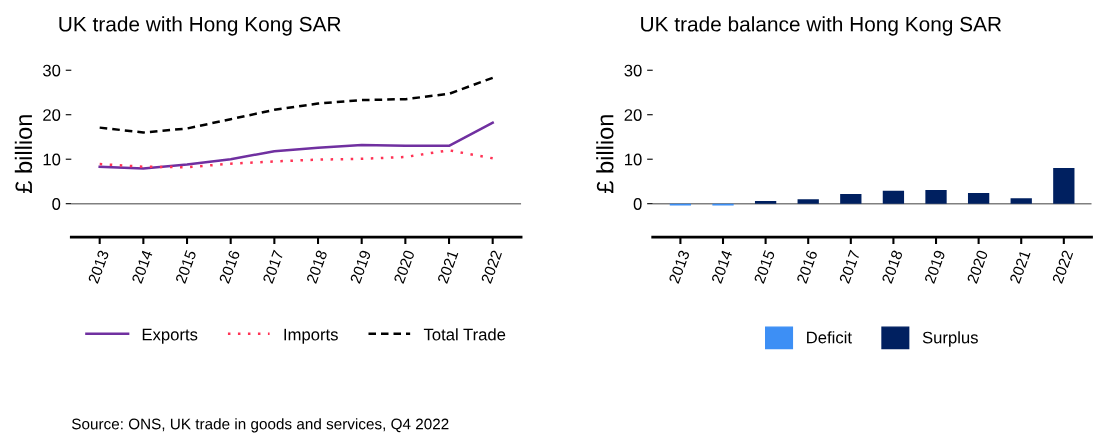 The height and width of the screenshot is (439, 1097). I want to click on source-note: Source: ONS, UK trade in goods and services, Q4 2022, so click(260, 425).